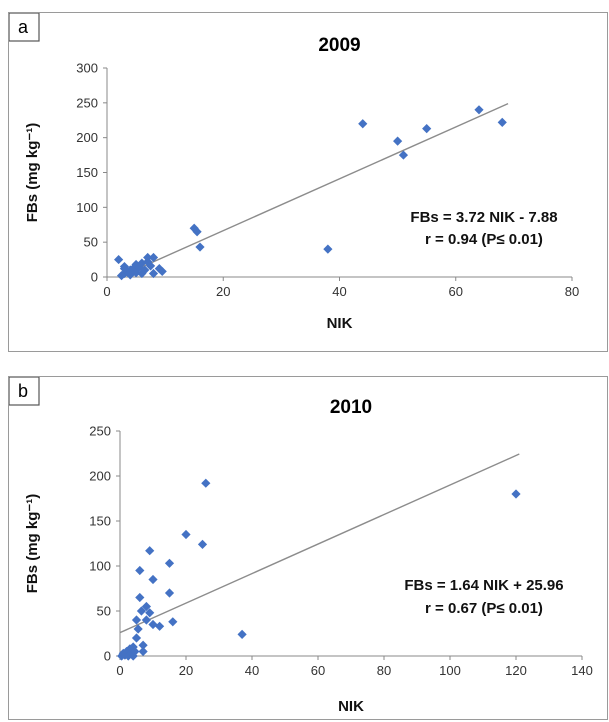 This screenshot has width=609, height=722. I want to click on chart-title: 2009, so click(339, 45).